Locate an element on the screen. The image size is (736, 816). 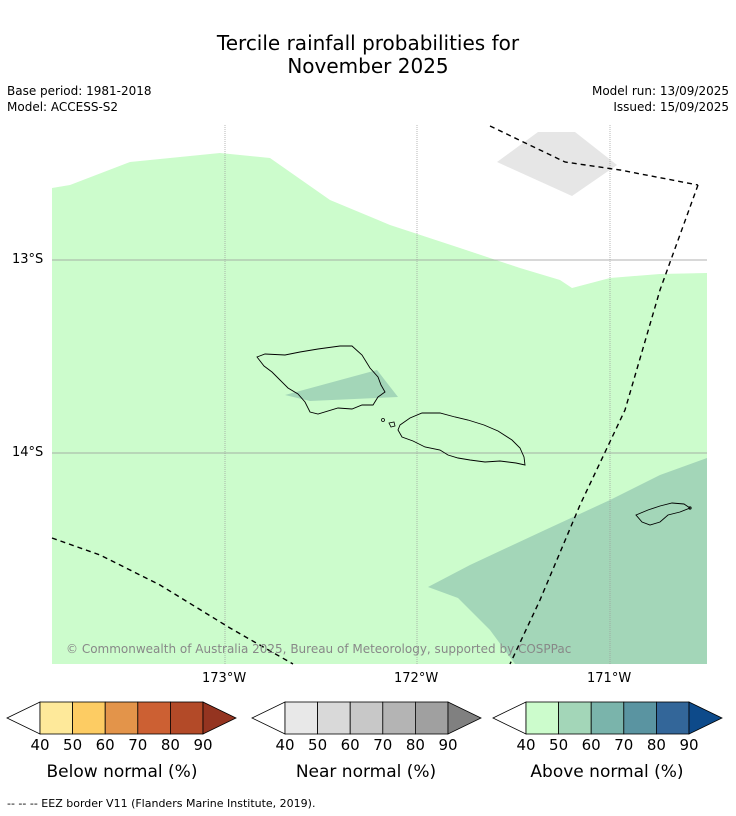
savaii-island-outline is located at coordinates (321, 380).